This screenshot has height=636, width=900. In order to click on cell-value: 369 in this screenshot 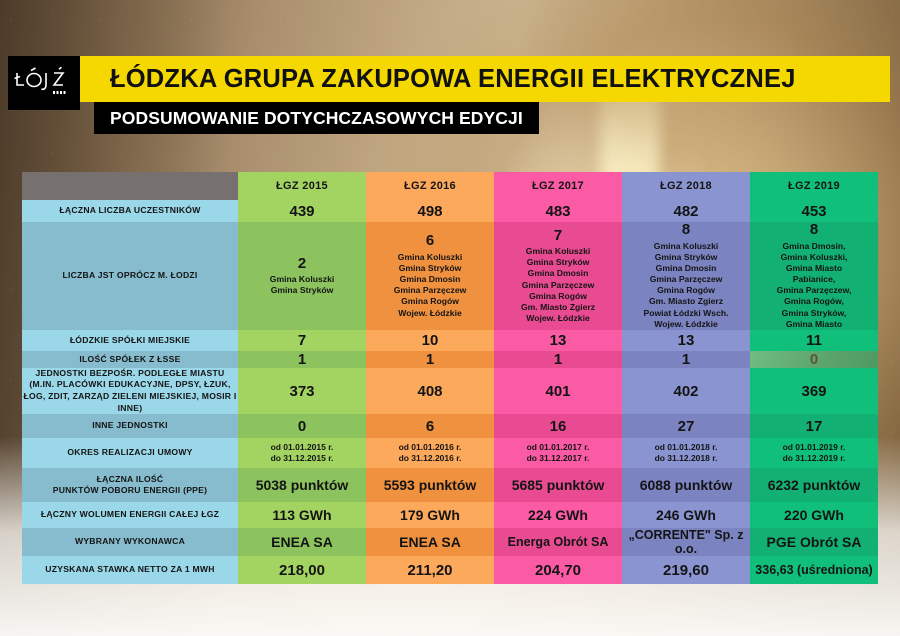, I will do `click(814, 391)`.